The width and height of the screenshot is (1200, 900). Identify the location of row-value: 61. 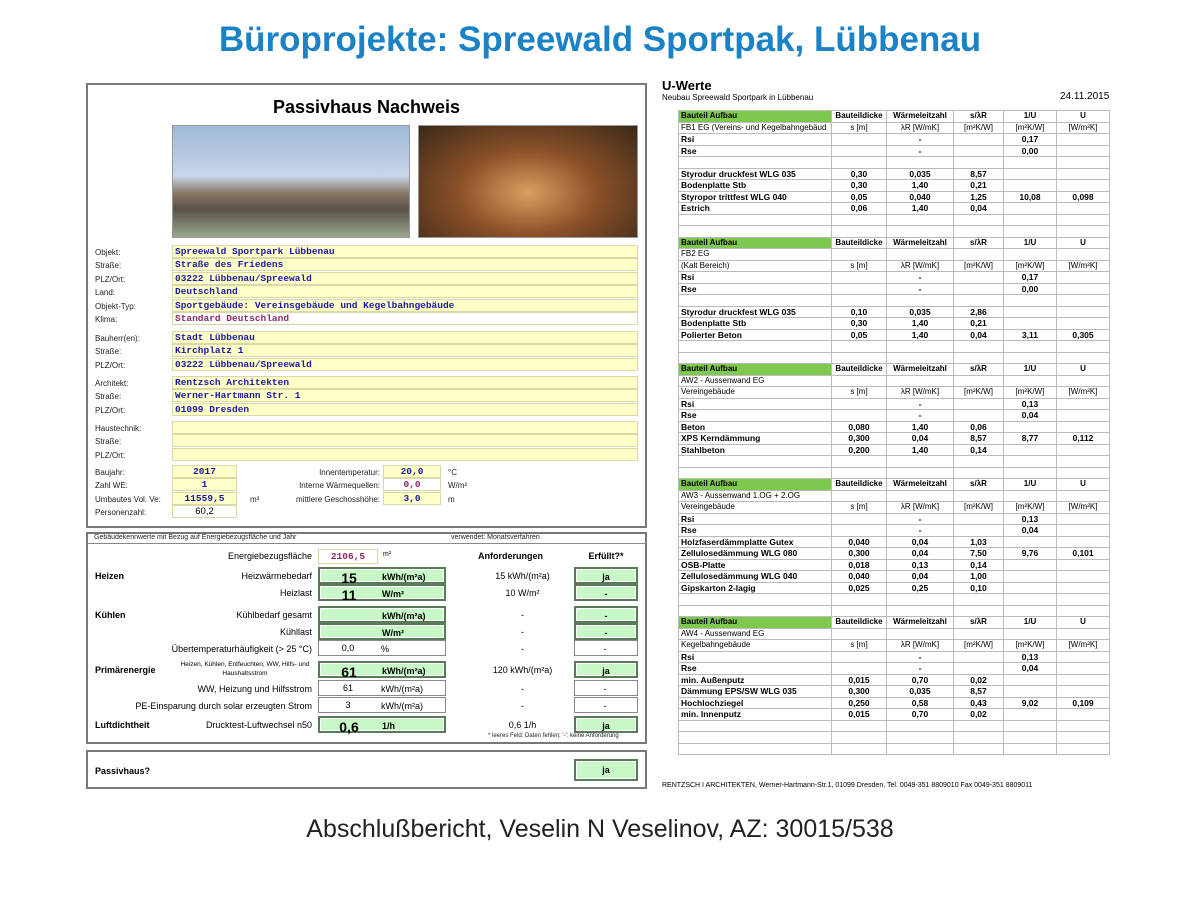
(347, 688).